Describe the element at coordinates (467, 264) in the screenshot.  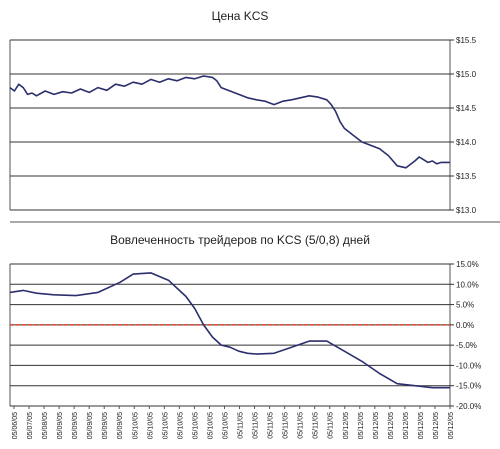
I see `involvement-y-tick-label: 15.0%` at that location.